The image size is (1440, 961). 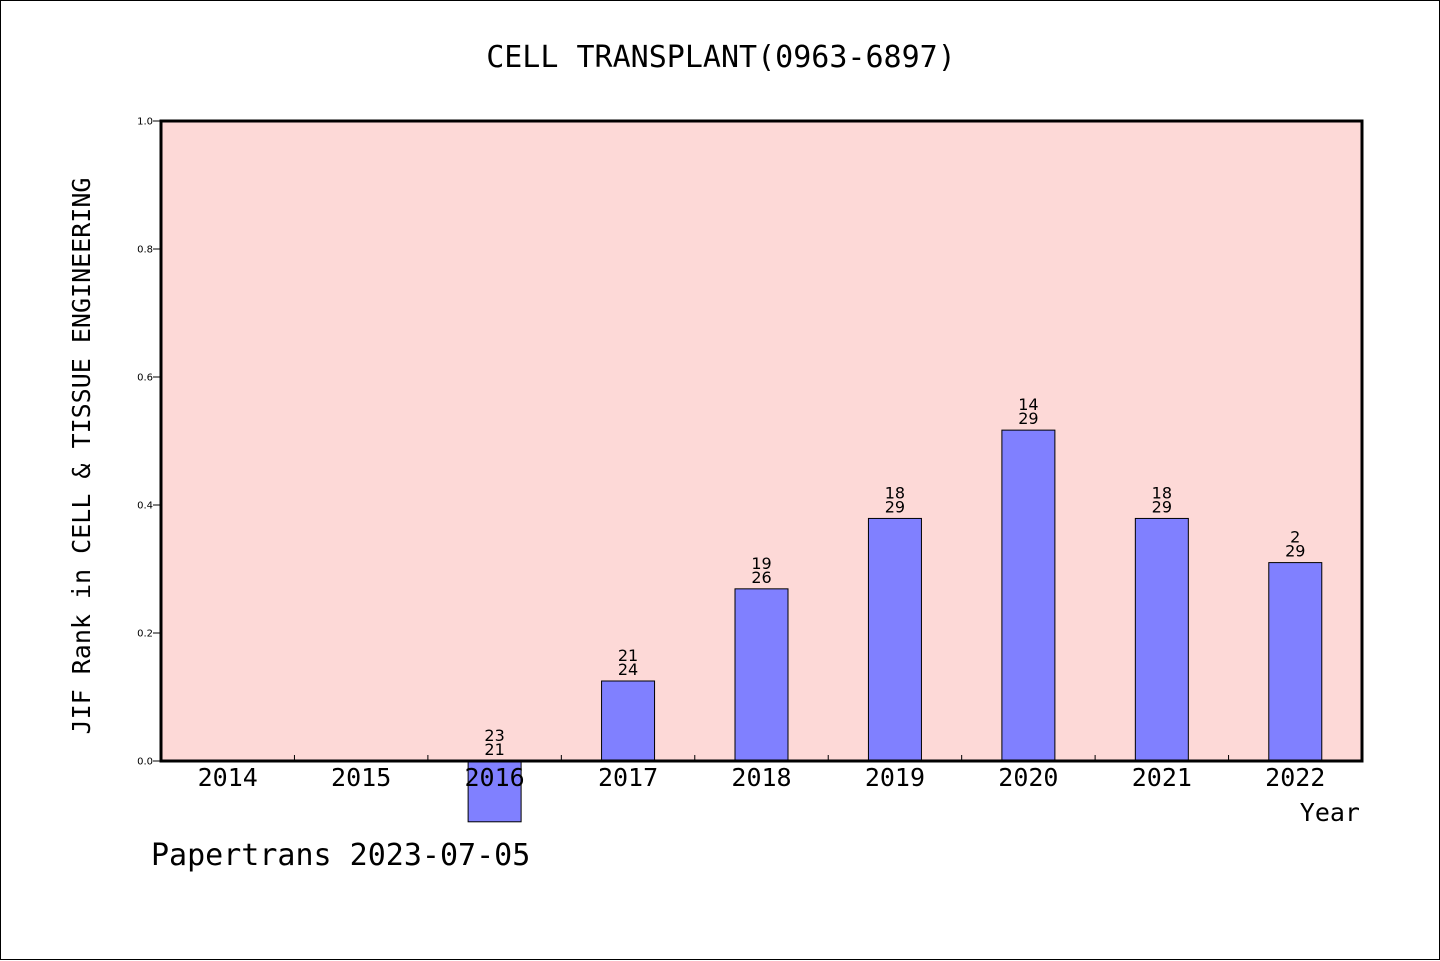 What do you see at coordinates (761, 777) in the screenshot?
I see `x-tick-label: 2018` at bounding box center [761, 777].